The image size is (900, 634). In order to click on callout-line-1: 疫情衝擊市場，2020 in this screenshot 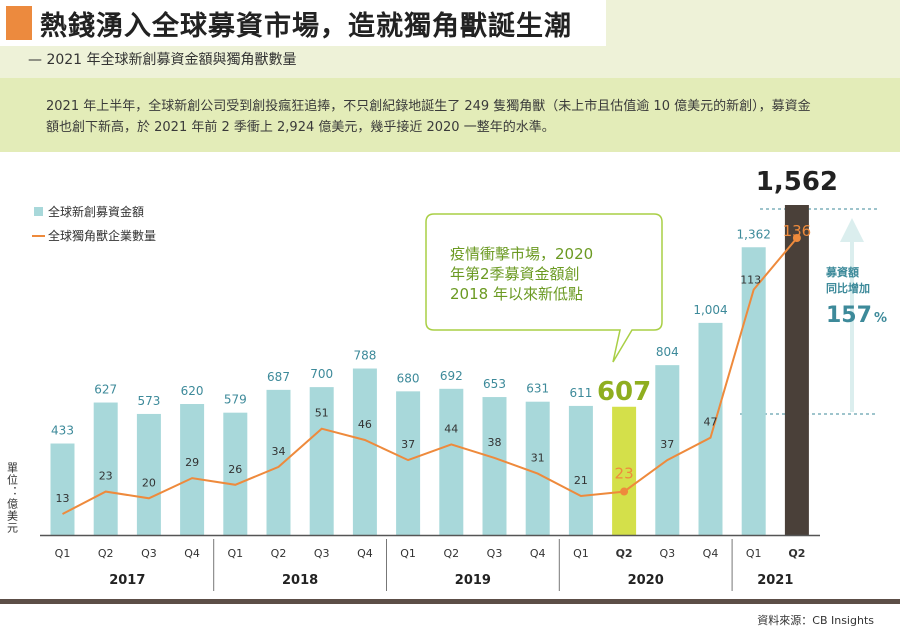, I will do `click(521, 254)`.